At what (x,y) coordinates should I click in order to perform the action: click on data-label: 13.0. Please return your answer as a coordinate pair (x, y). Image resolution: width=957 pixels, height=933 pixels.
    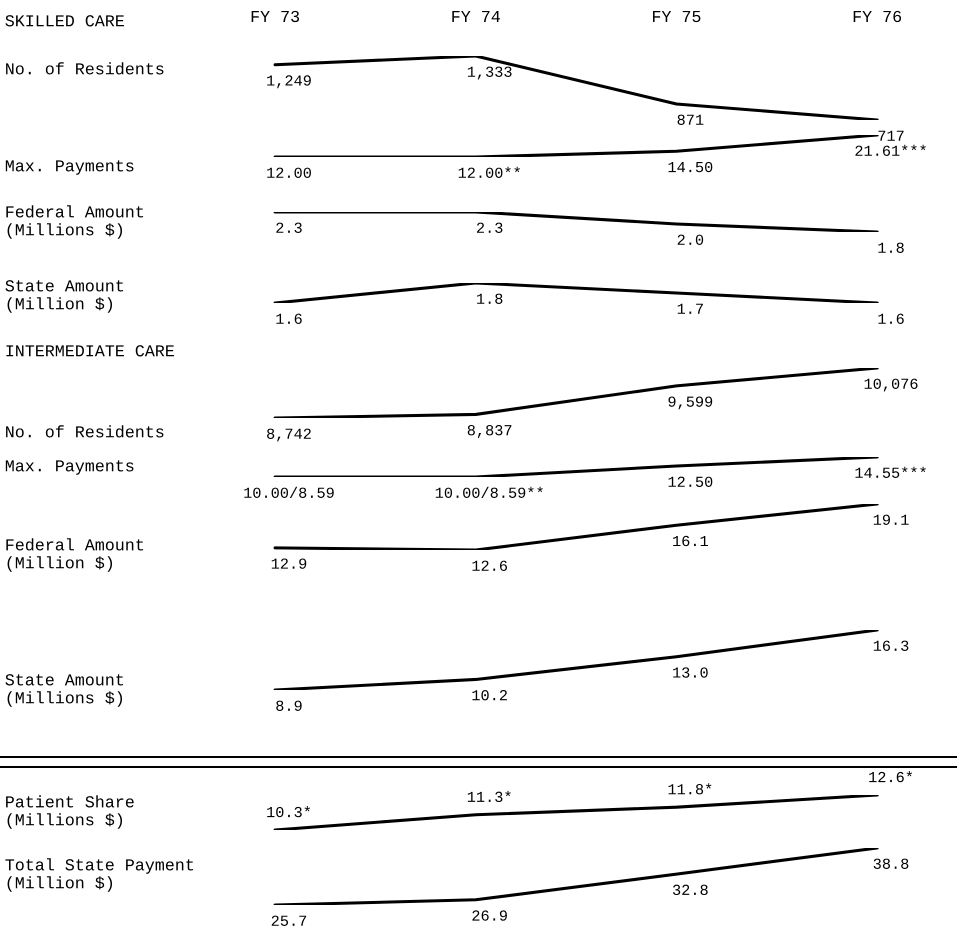
    Looking at the image, I should click on (690, 672).